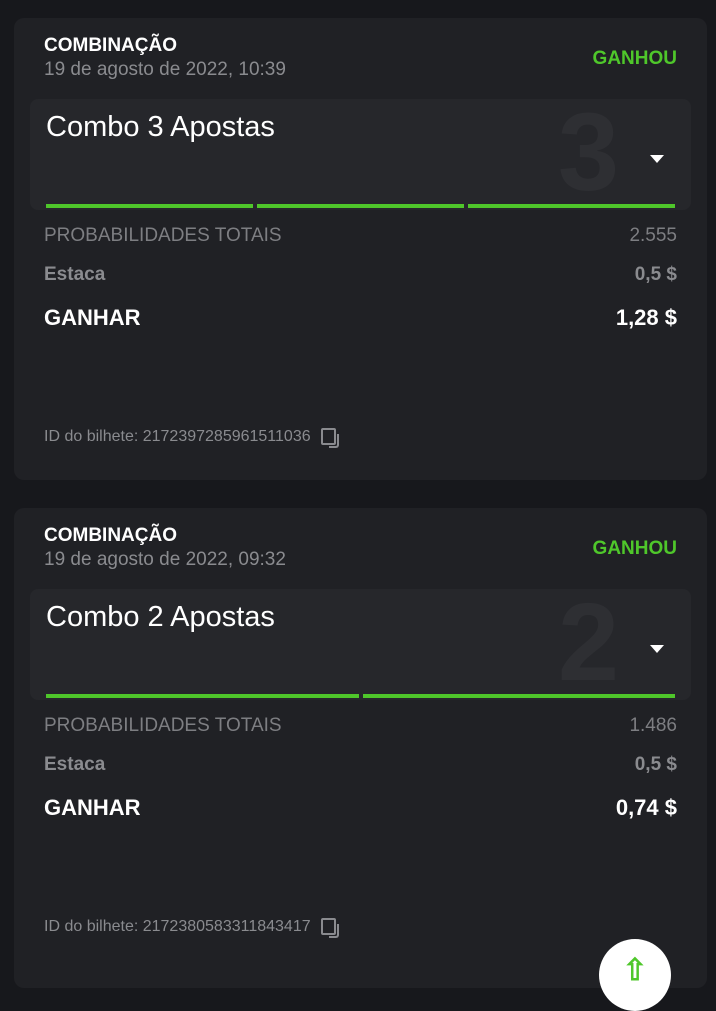 The width and height of the screenshot is (716, 1011). Describe the element at coordinates (588, 154) in the screenshot. I see `combo-count: 3` at that location.